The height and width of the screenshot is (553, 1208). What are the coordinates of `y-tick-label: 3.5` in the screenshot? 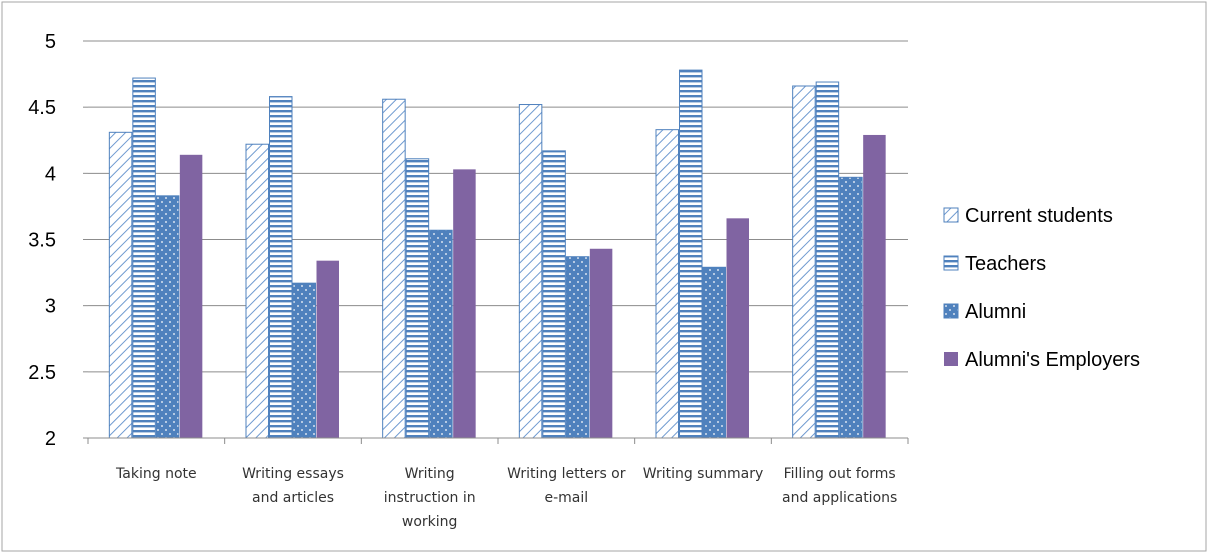 It's located at (42, 241).